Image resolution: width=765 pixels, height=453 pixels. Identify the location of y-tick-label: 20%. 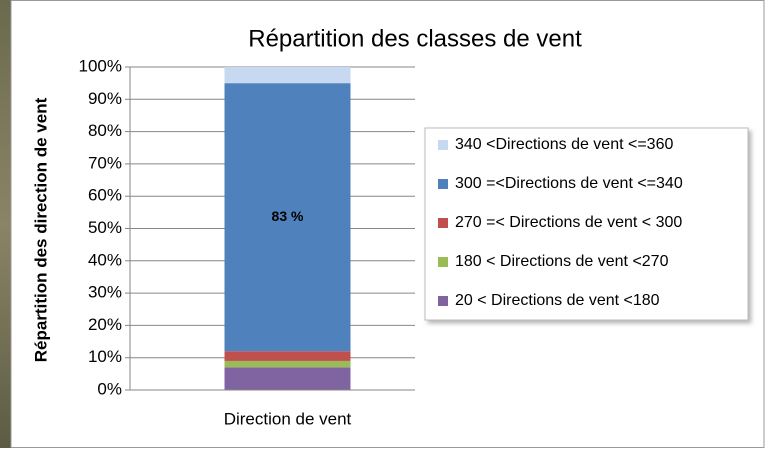
(105, 324).